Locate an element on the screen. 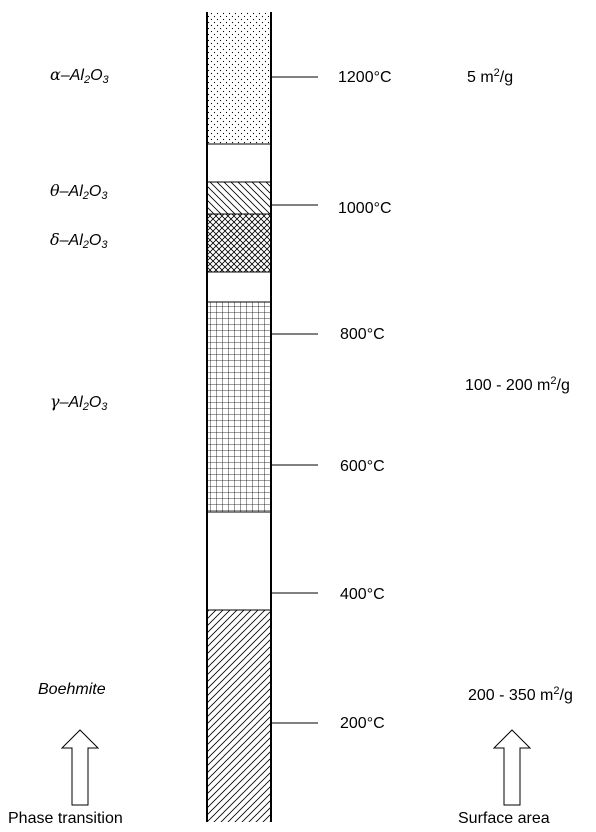  delta-region is located at coordinates (239, 243).